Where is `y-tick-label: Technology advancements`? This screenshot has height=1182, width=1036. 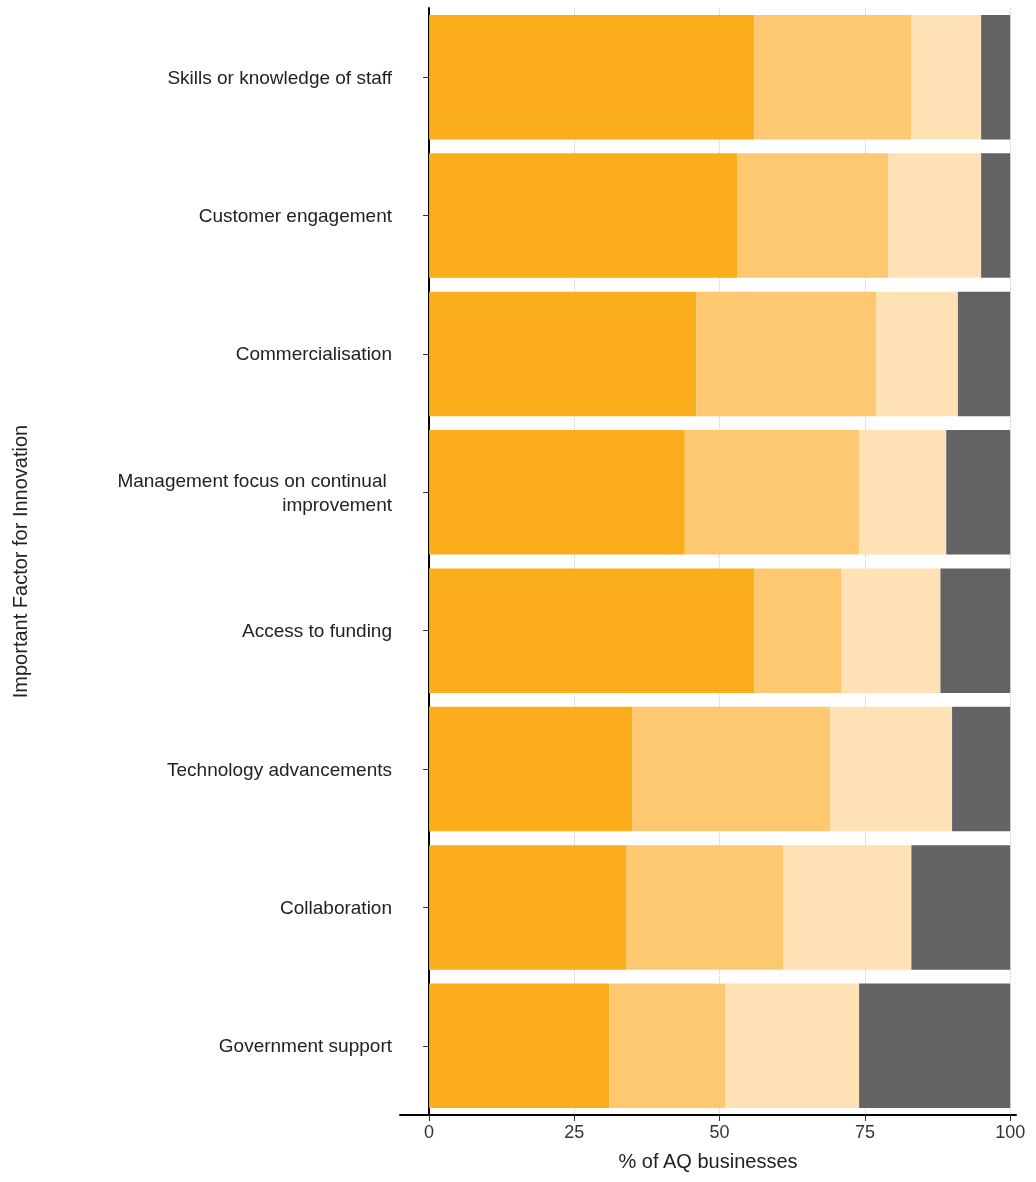
y-tick-label: Technology advancements is located at coordinates (279, 769).